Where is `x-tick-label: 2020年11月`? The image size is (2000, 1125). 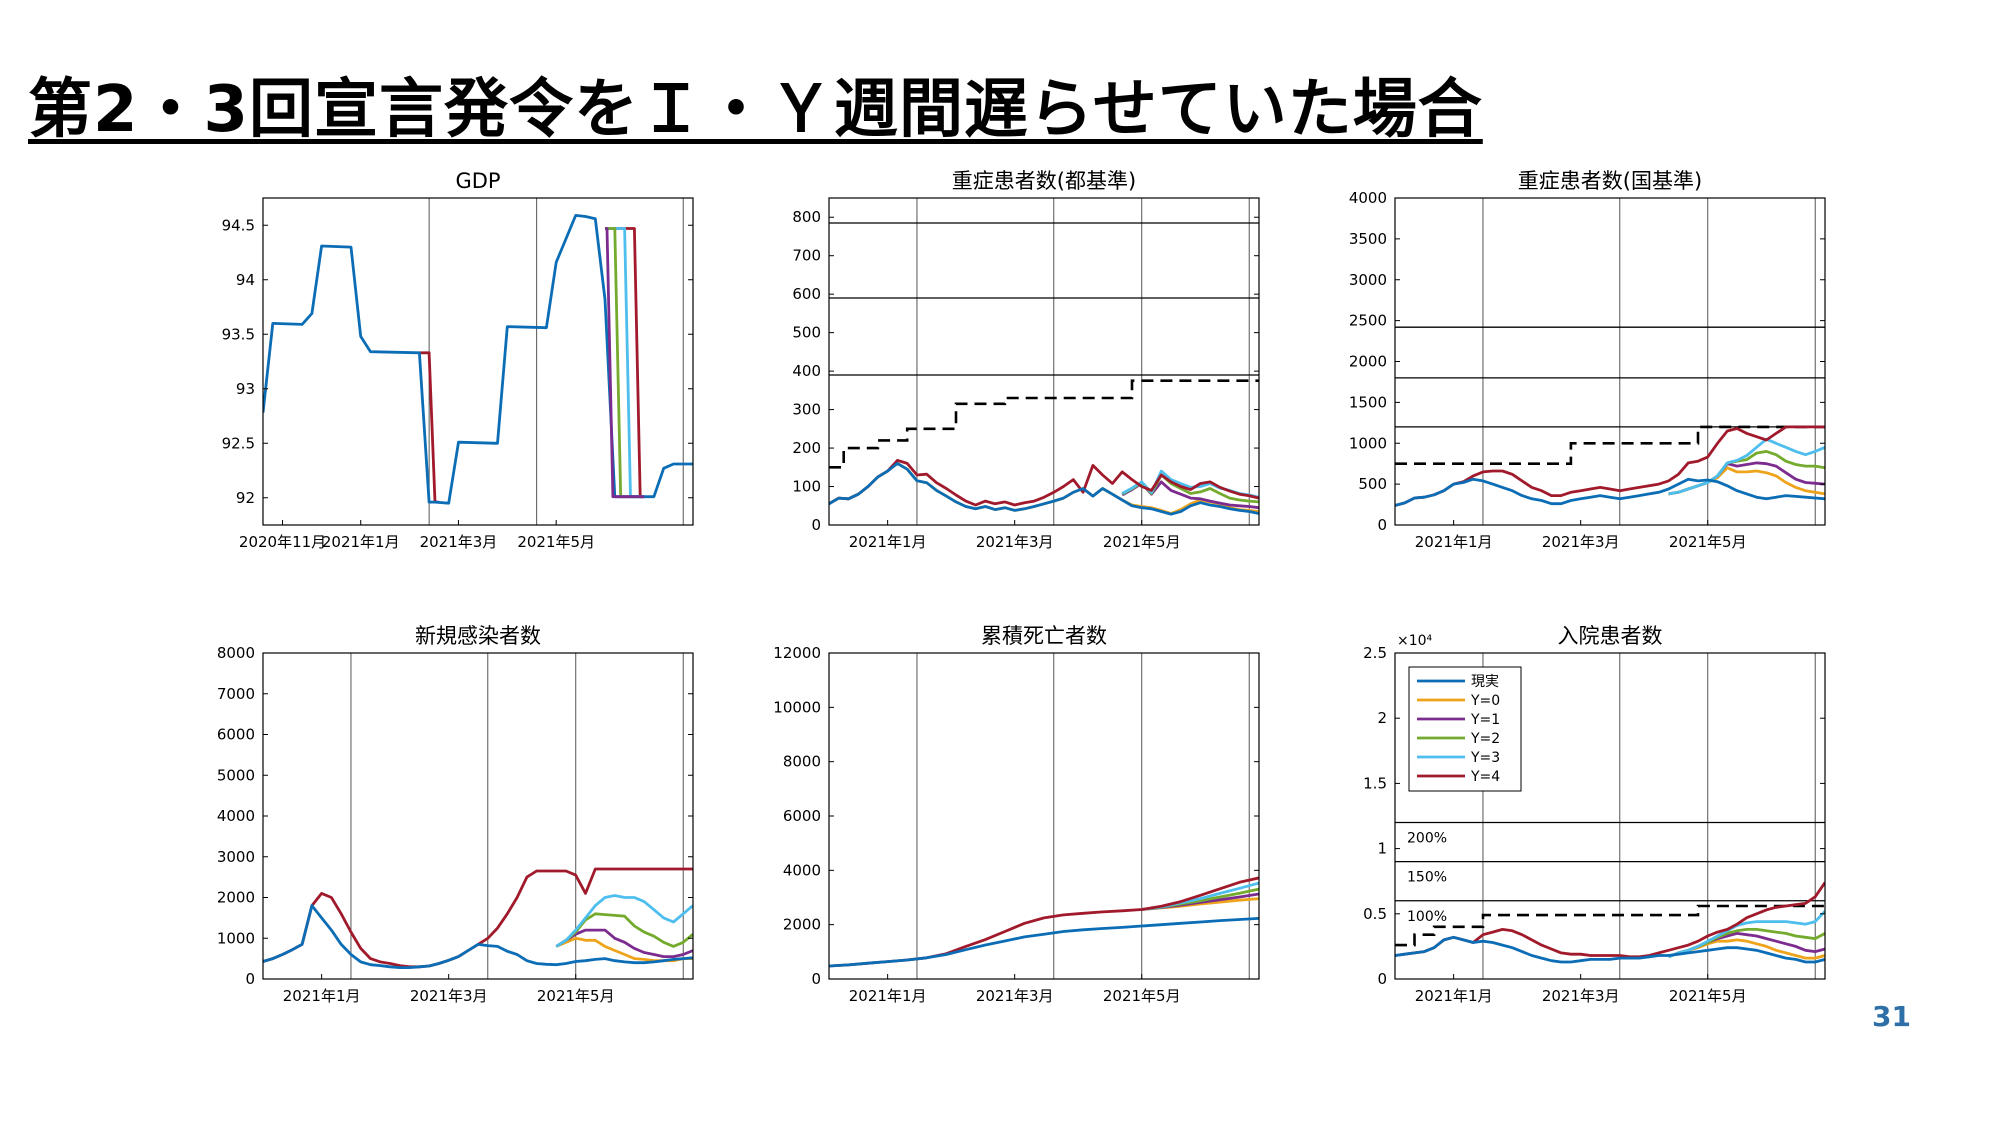
x-tick-label: 2020年11月 is located at coordinates (282, 542).